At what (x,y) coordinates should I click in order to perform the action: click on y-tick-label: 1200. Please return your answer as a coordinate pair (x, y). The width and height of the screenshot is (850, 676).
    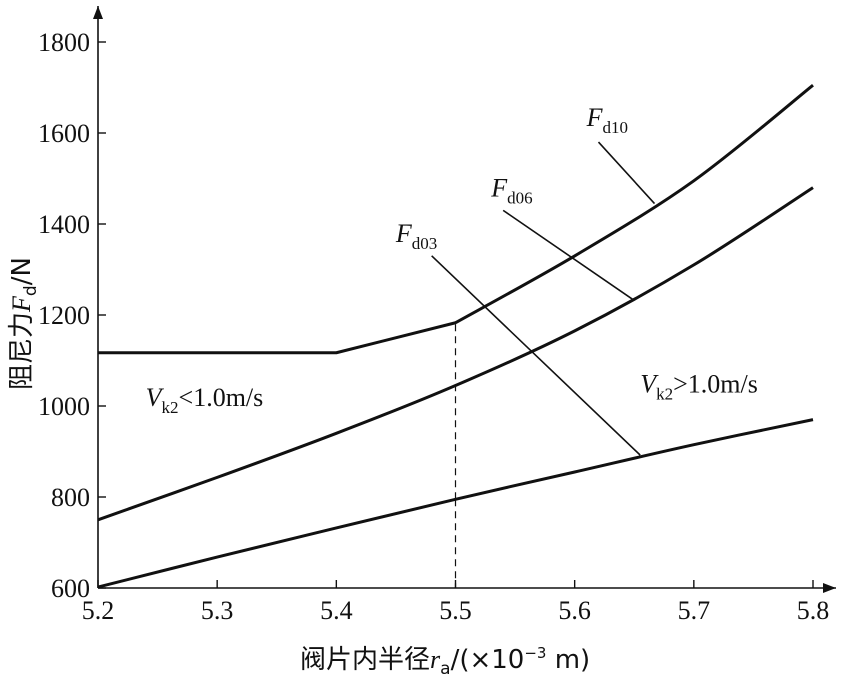
    Looking at the image, I should click on (64, 315).